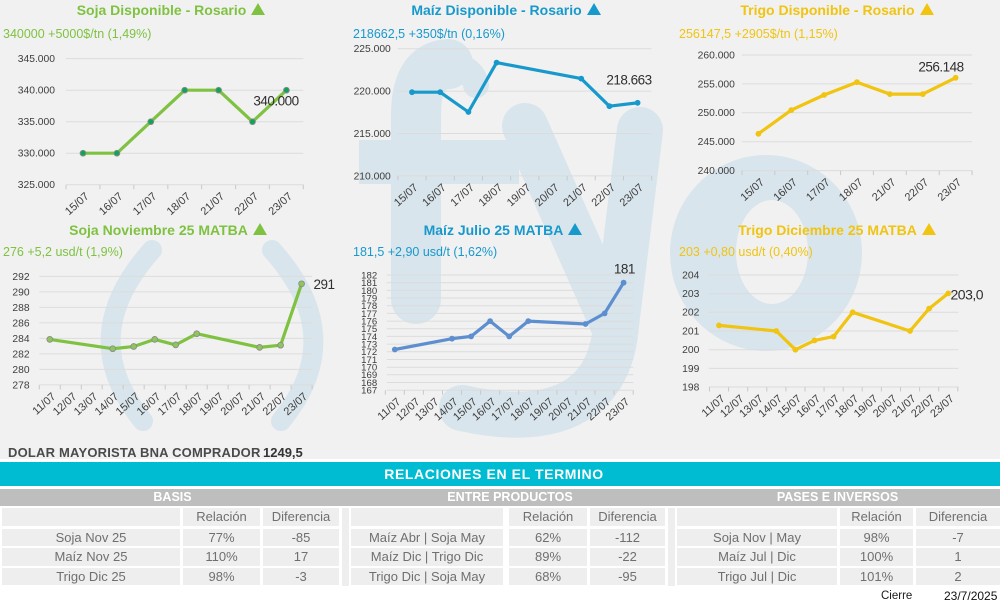 This screenshot has height=604, width=1000. I want to click on svg-text: 203, so click(690, 294).